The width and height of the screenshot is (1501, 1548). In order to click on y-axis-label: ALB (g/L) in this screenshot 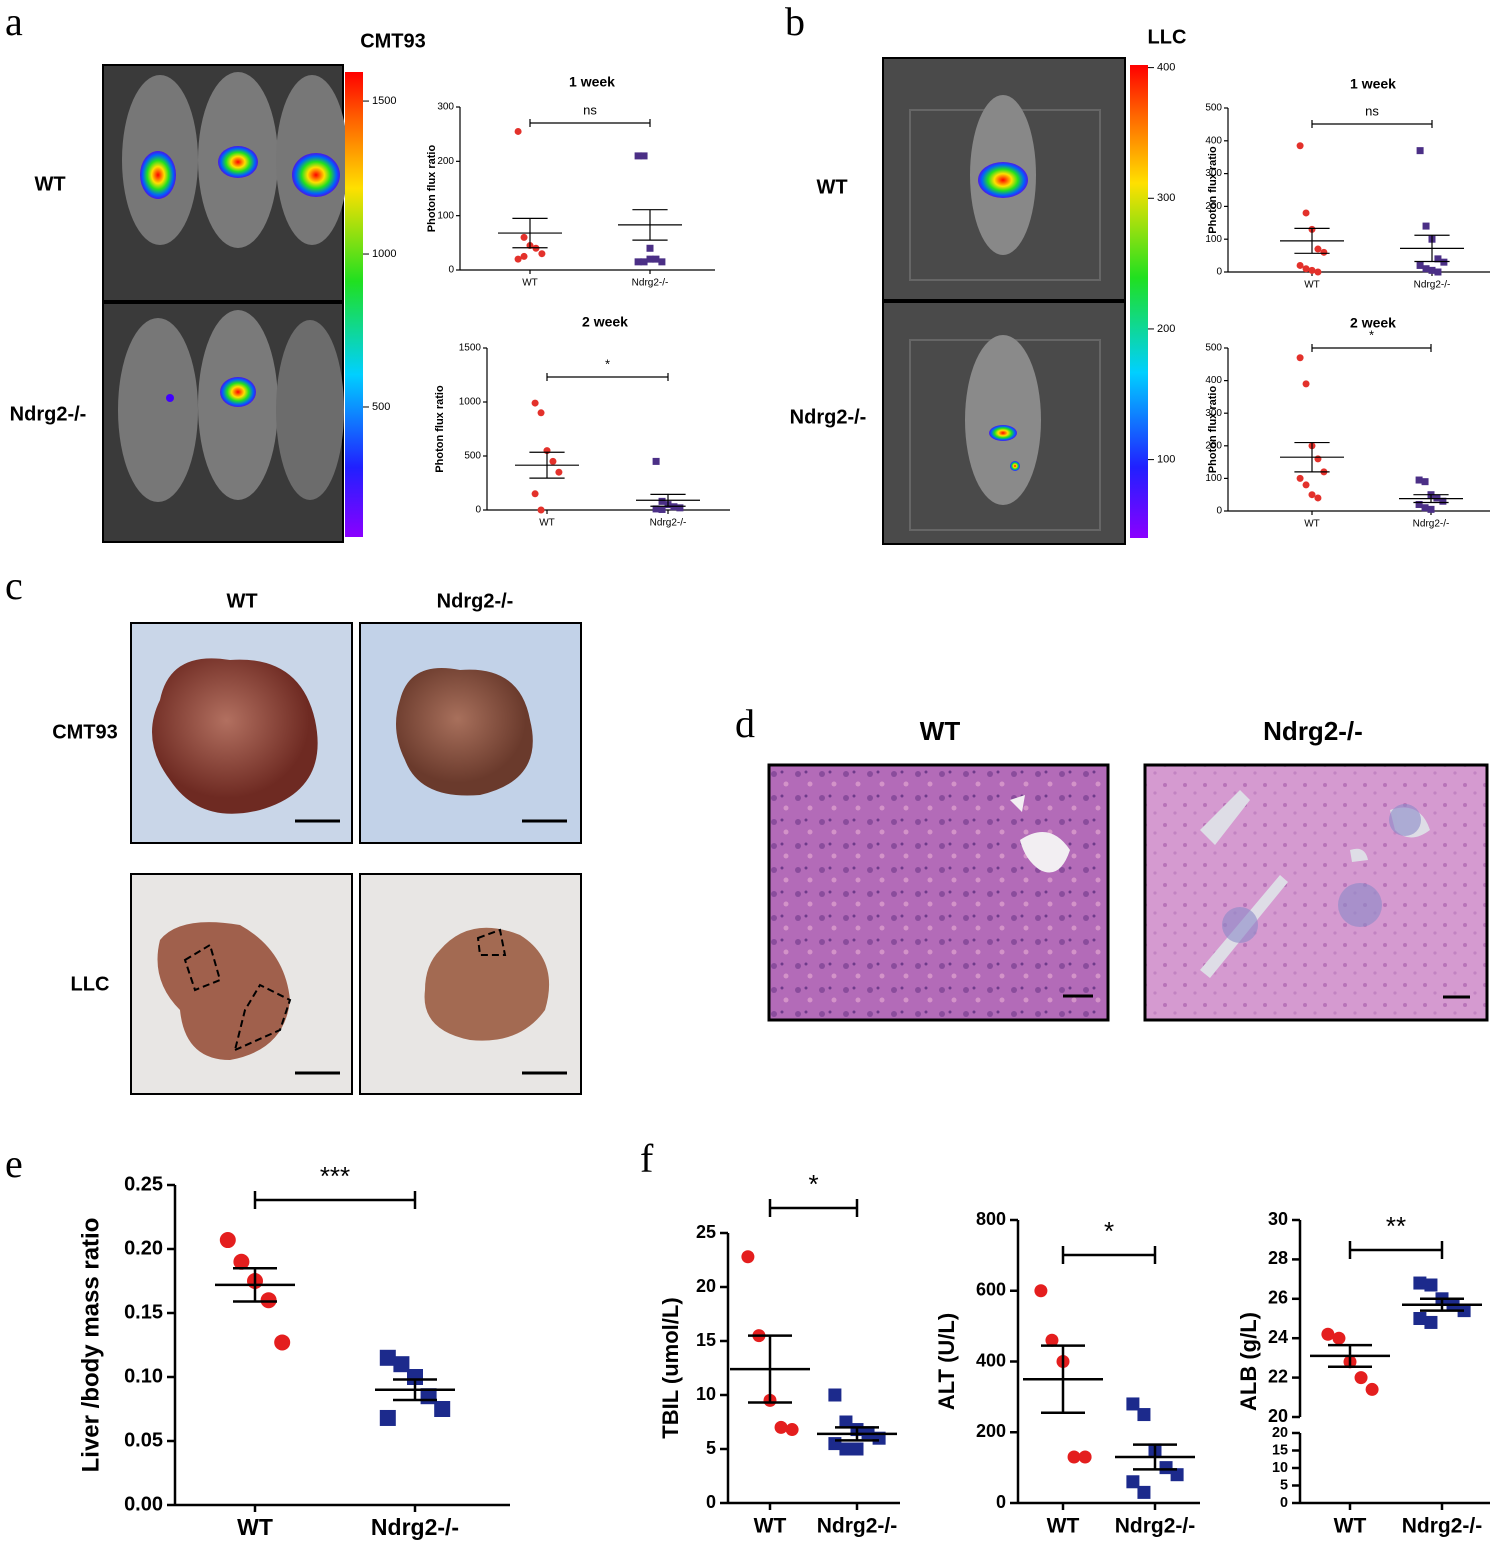, I will do `click(1248, 1361)`.